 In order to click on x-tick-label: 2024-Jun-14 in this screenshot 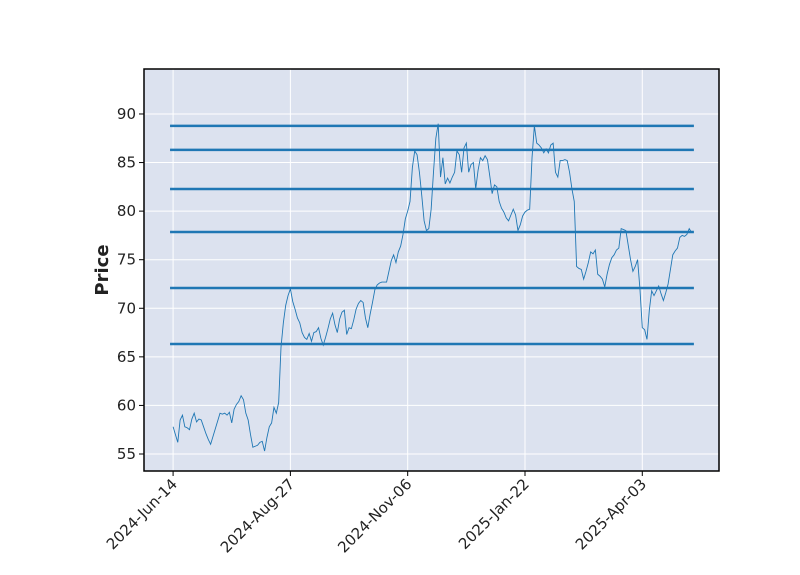, I will do `click(142, 514)`.